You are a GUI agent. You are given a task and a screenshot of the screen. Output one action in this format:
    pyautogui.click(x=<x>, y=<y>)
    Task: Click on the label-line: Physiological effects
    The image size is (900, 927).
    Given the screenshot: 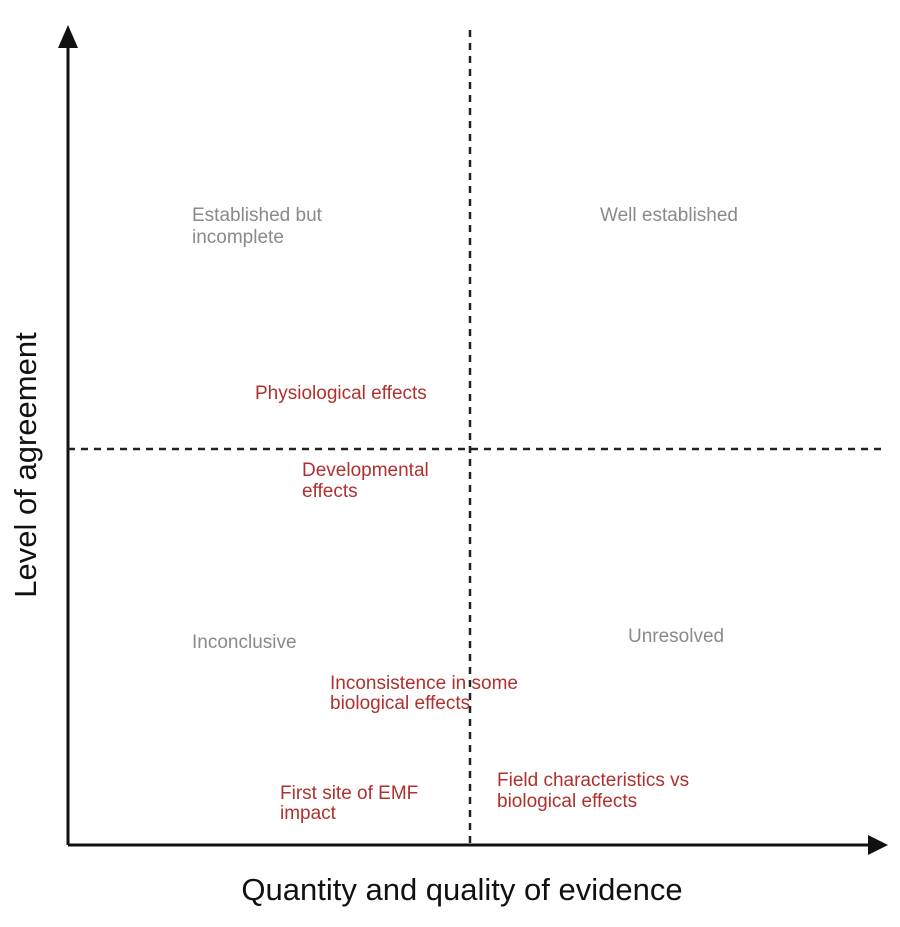 What is the action you would take?
    pyautogui.click(x=341, y=393)
    